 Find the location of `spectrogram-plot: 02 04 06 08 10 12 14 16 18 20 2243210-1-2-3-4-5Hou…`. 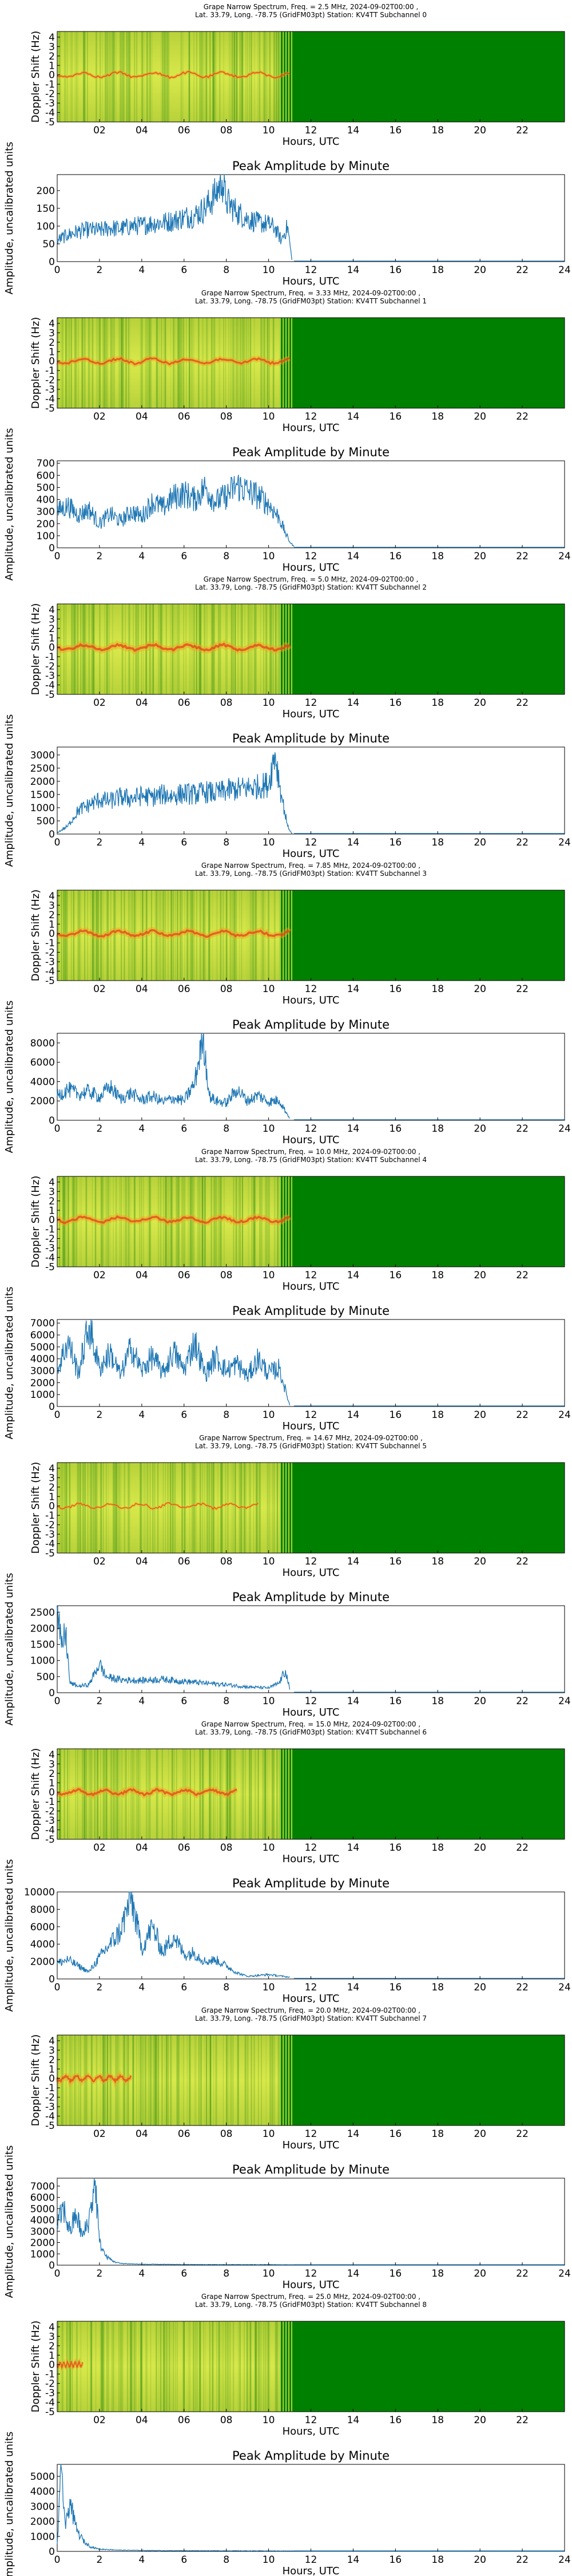

spectrogram-plot: 02 04 06 08 10 12 14 16 18 20 2243210-1-2-3-4-5Hou… is located at coordinates (297, 375).